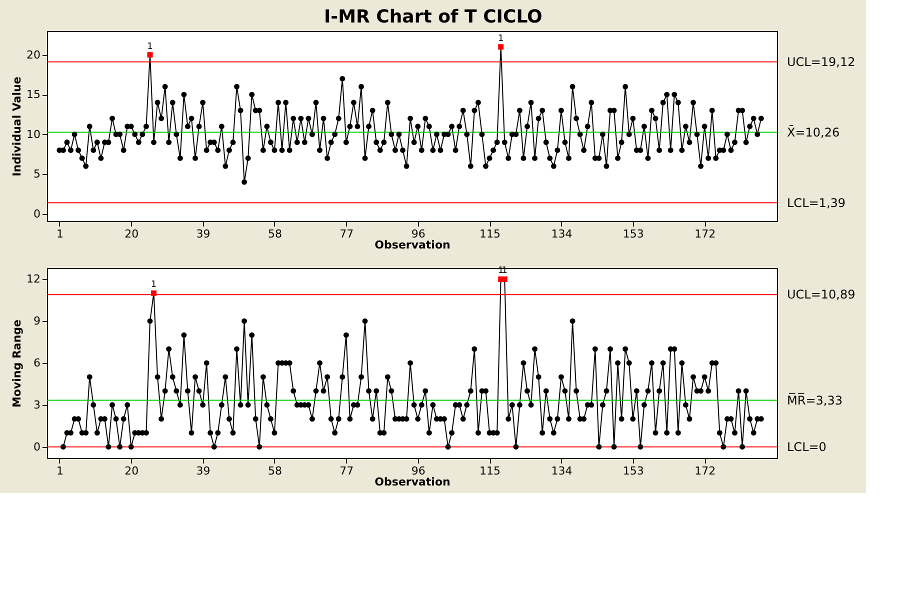  I want to click on ref-line-label: M̅R̅=3,33, so click(814, 400).